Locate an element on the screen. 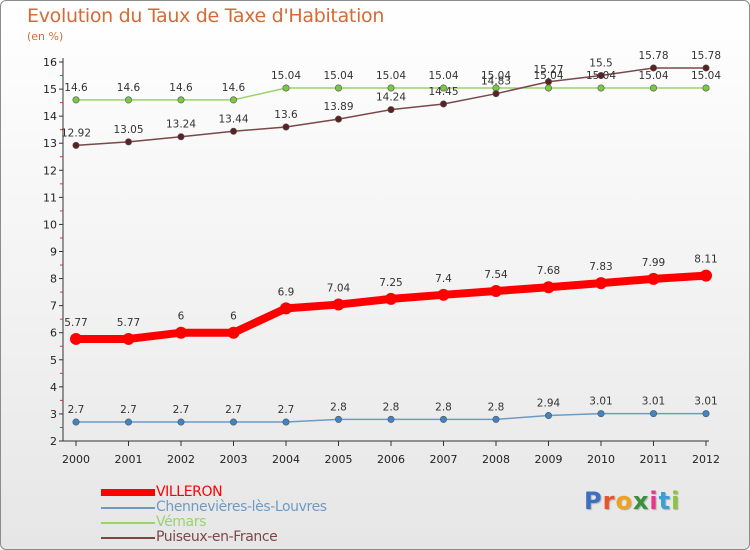 Image resolution: width=750 pixels, height=550 pixels. data-label: 15.27 is located at coordinates (548, 70).